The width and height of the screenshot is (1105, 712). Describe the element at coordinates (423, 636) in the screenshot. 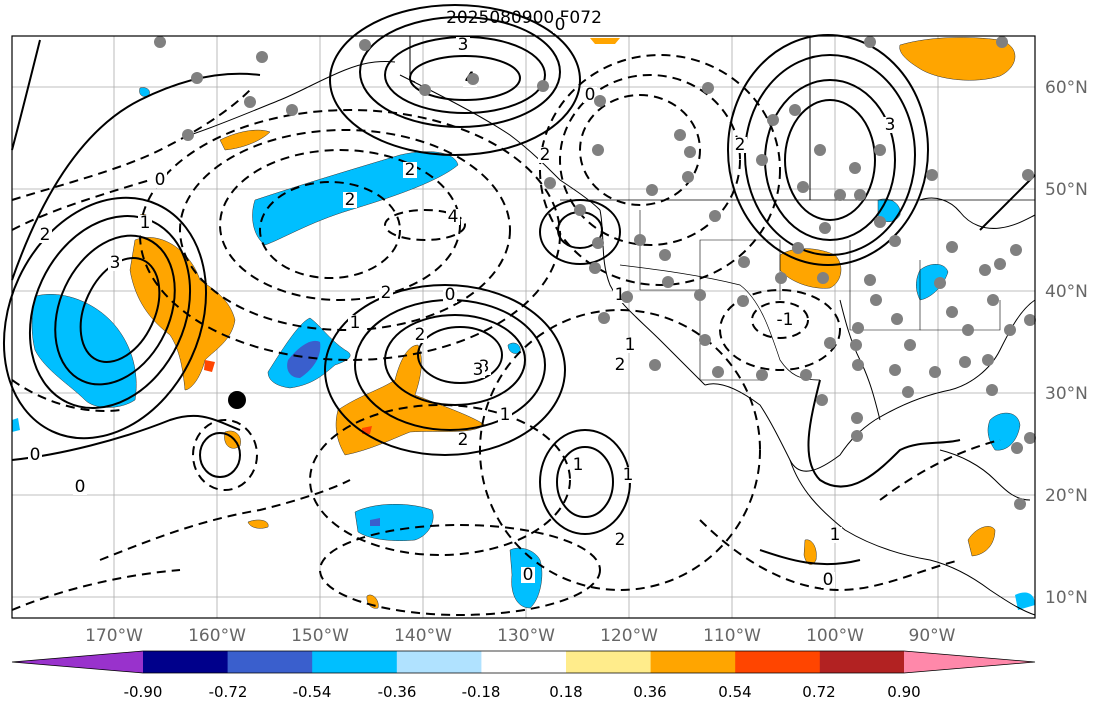

I see `lon-tick: 140°W` at that location.